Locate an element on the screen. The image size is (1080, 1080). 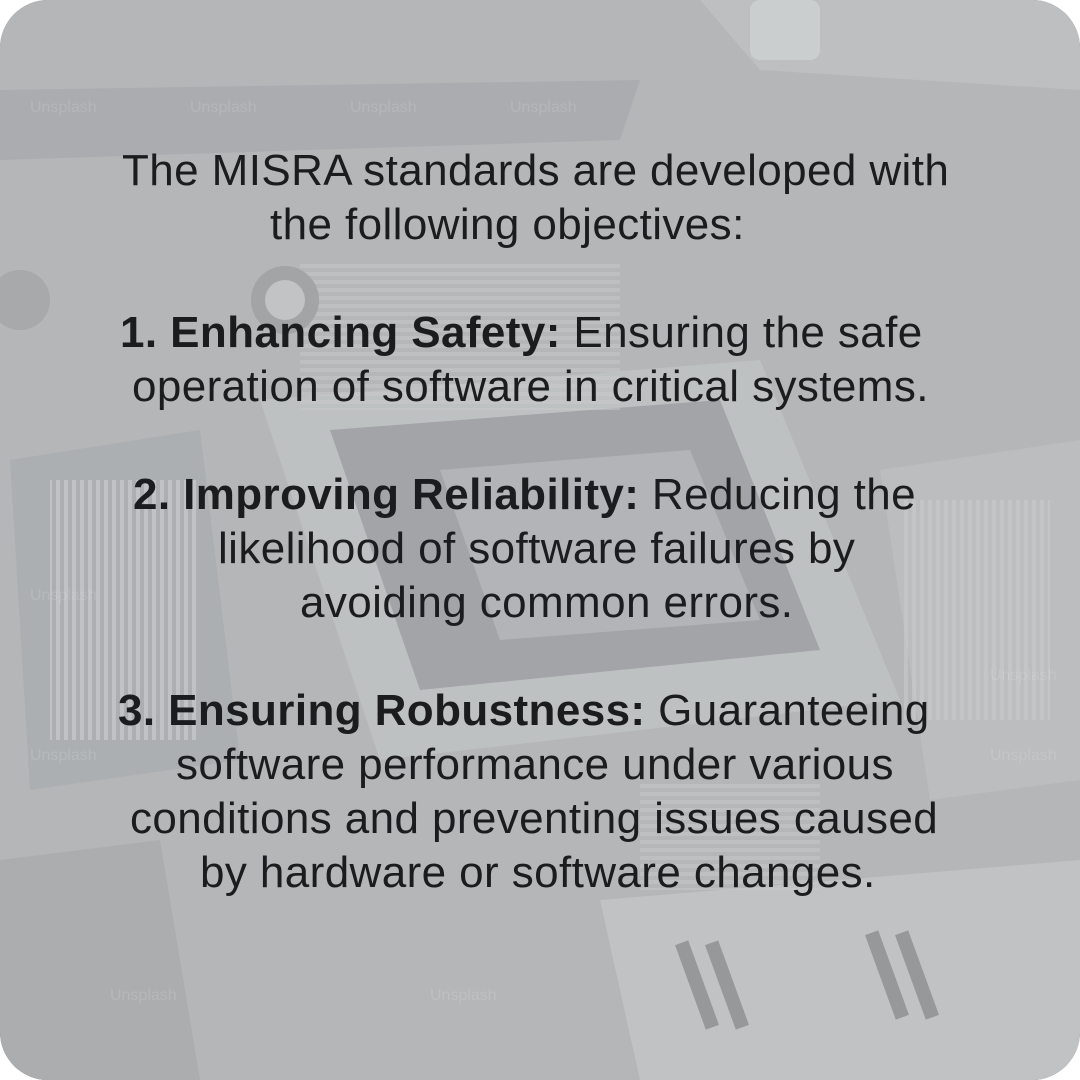
objective-2-line-3: avoiding common errors. is located at coordinates (547, 602).